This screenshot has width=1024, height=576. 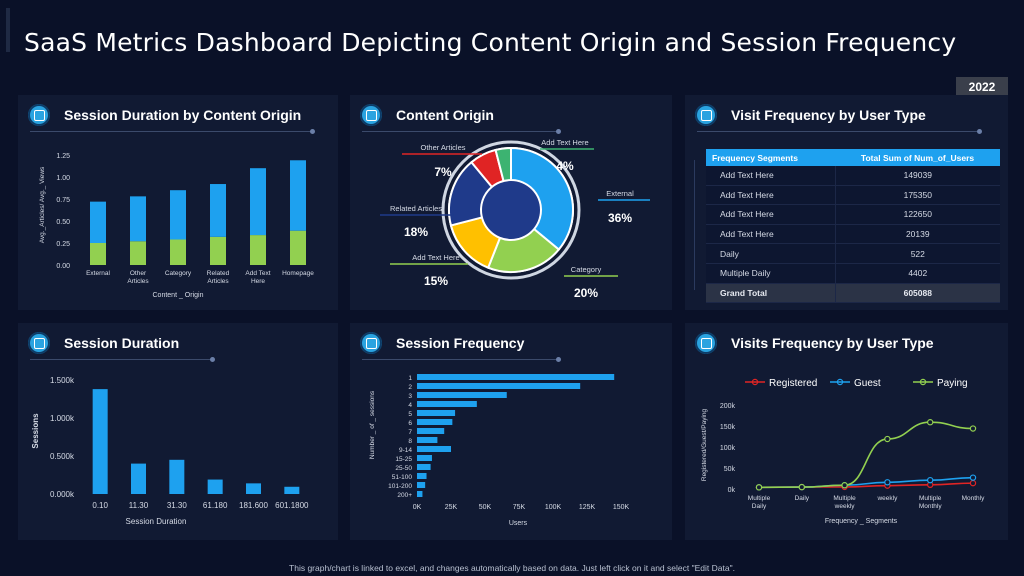 What do you see at coordinates (771, 273) in the screenshot?
I see `table-cell: Multiple Daily` at bounding box center [771, 273].